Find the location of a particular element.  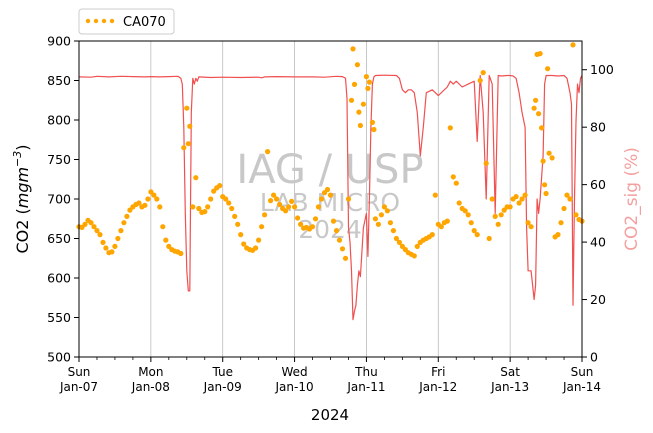

y-axis-right-label: CO2_sig (%) is located at coordinates (632, 199).